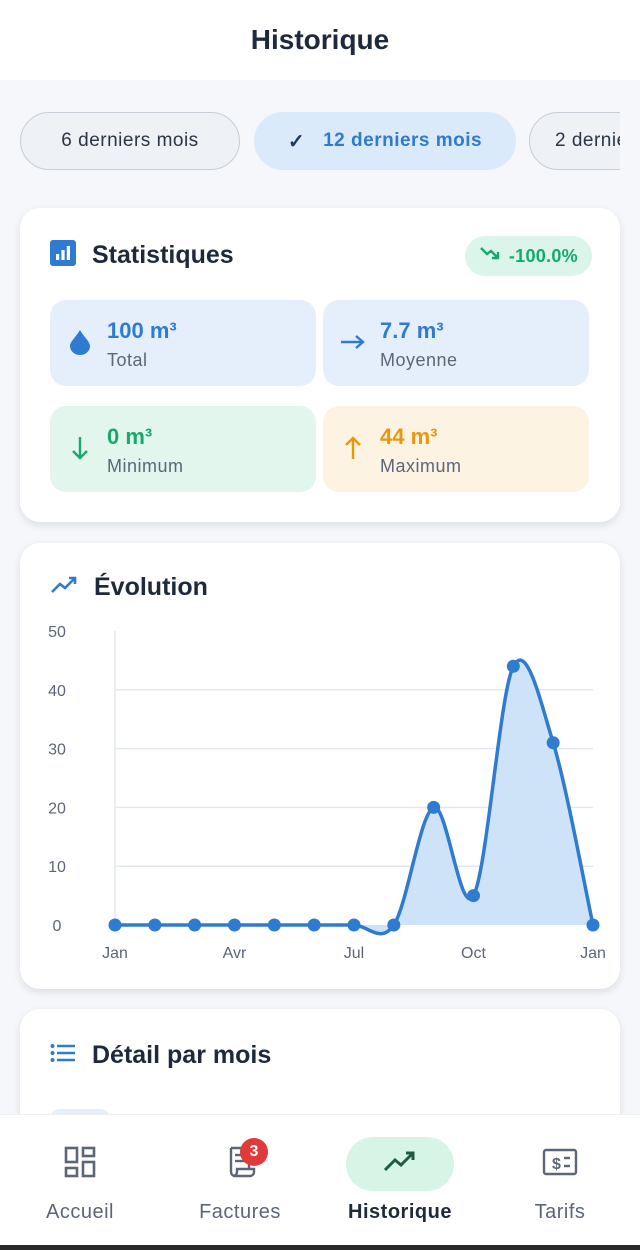  I want to click on trend-badge: -100.0%, so click(528, 256).